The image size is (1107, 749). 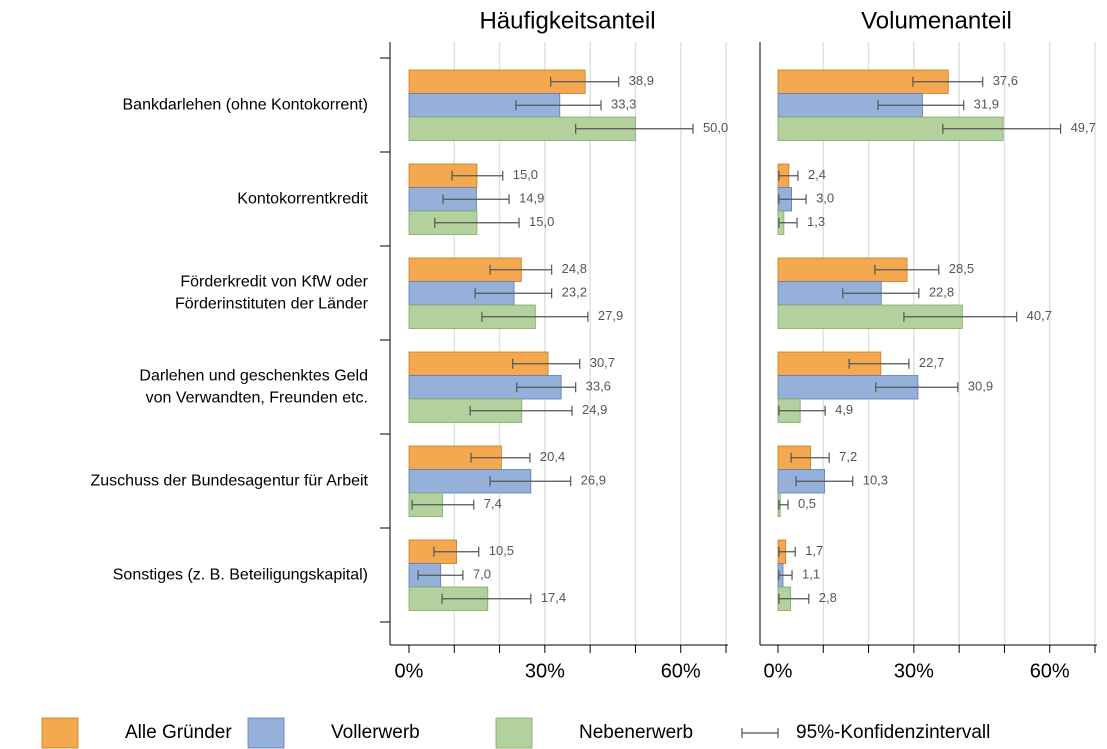 I want to click on value-label: 24,8, so click(x=574, y=268).